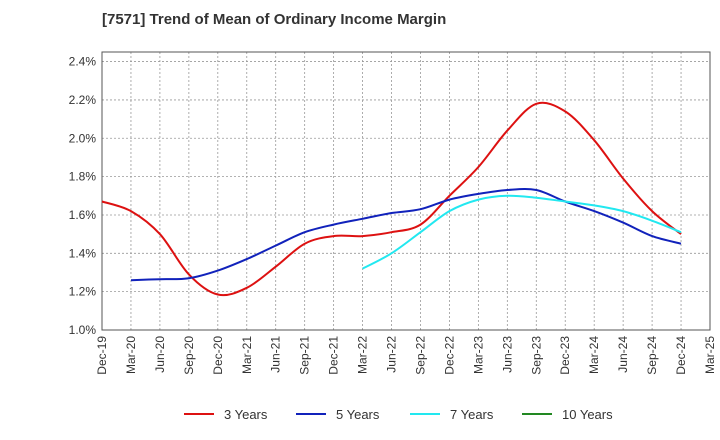  Describe the element at coordinates (363, 355) in the screenshot. I see `x-tick-label: Mar-22` at that location.